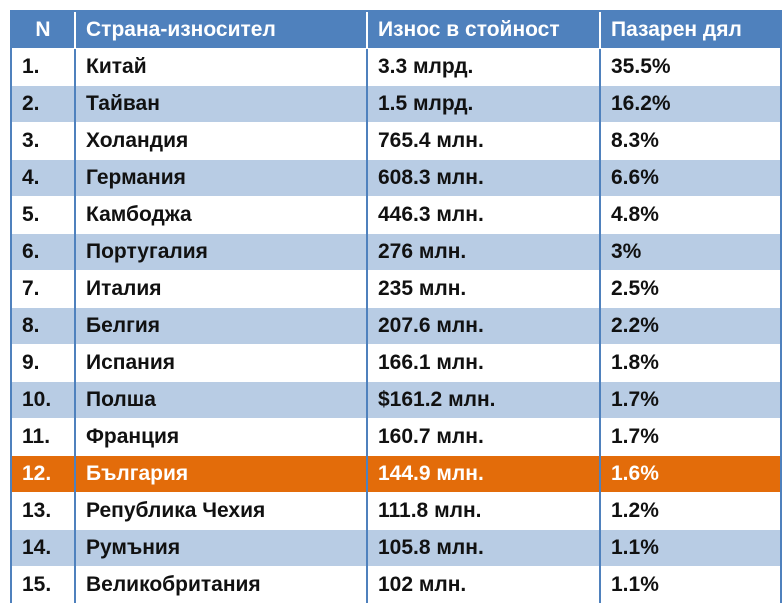 The image size is (783, 604). I want to click on cell-country: Холандия, so click(220, 141).